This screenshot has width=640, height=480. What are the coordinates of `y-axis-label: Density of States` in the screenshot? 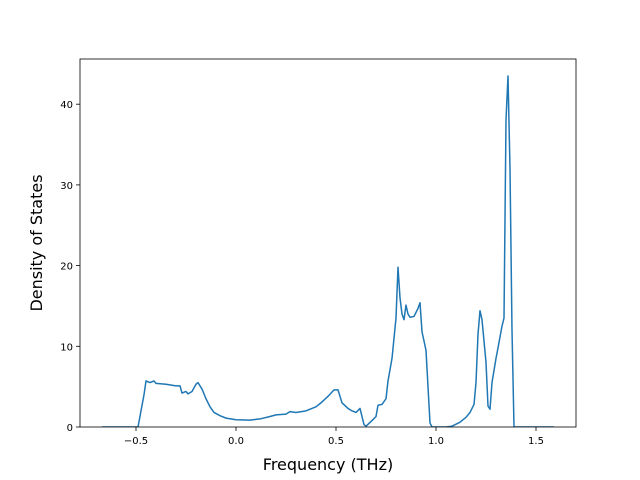 It's located at (36, 242).